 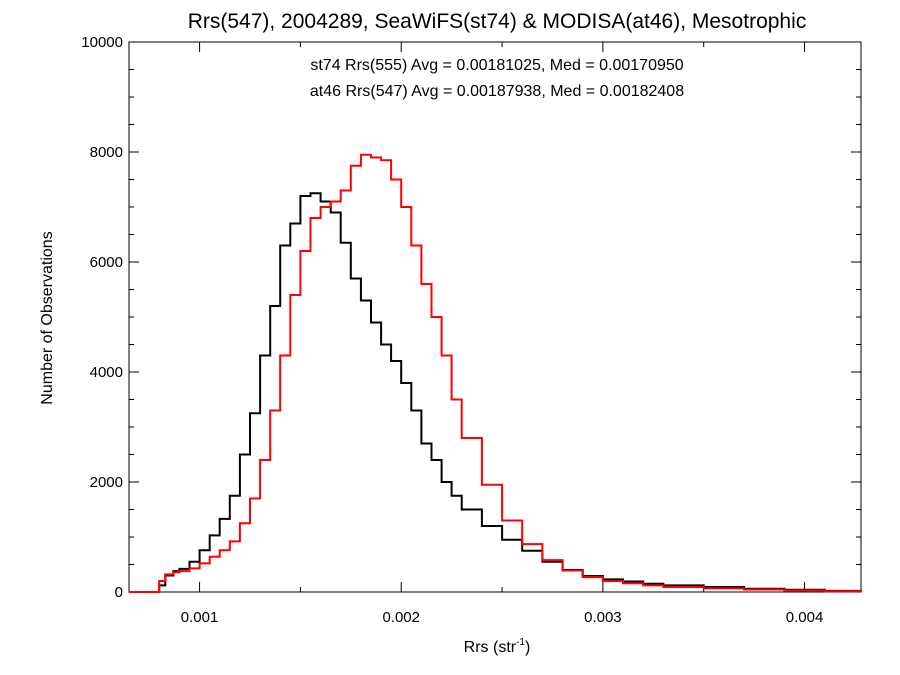 I want to click on y-axis-label: Number of Observations, so click(x=47, y=317).